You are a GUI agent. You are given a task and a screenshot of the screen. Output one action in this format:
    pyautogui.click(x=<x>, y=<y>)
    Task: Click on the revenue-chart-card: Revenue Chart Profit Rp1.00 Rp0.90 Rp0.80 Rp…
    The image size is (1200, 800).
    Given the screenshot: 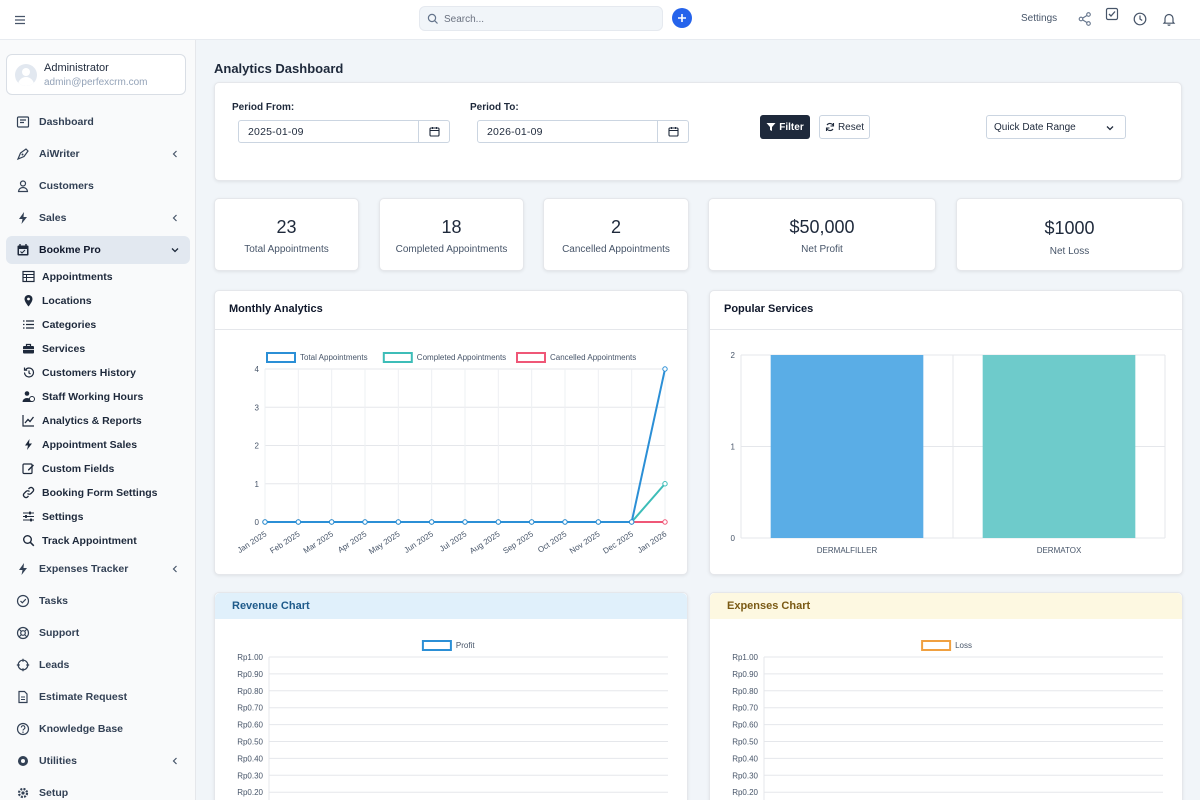 What is the action you would take?
    pyautogui.click(x=451, y=696)
    